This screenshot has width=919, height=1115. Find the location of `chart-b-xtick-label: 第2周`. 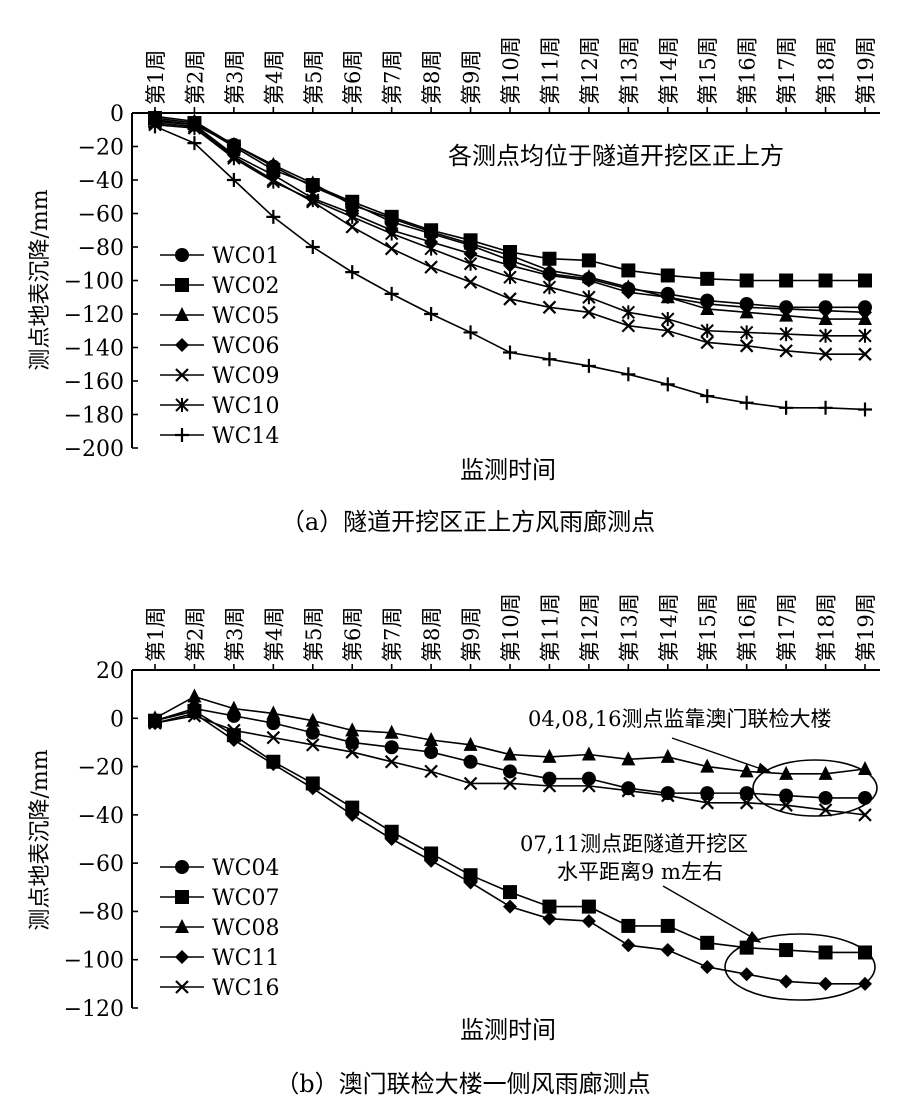

chart-b-xtick-label: 第2周 is located at coordinates (195, 634).